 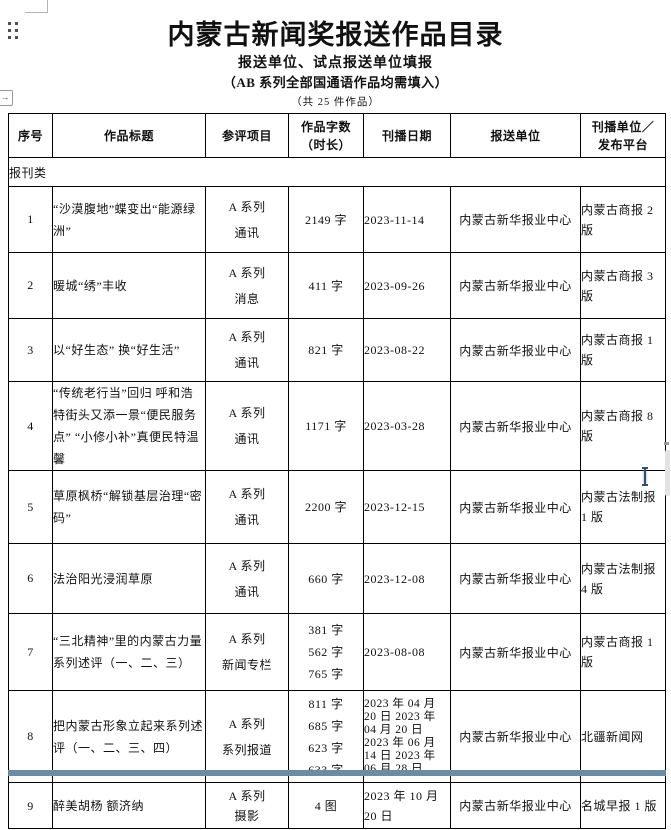 What do you see at coordinates (129, 285) in the screenshot?
I see `cell-title: 暖城“绣”丰收` at bounding box center [129, 285].